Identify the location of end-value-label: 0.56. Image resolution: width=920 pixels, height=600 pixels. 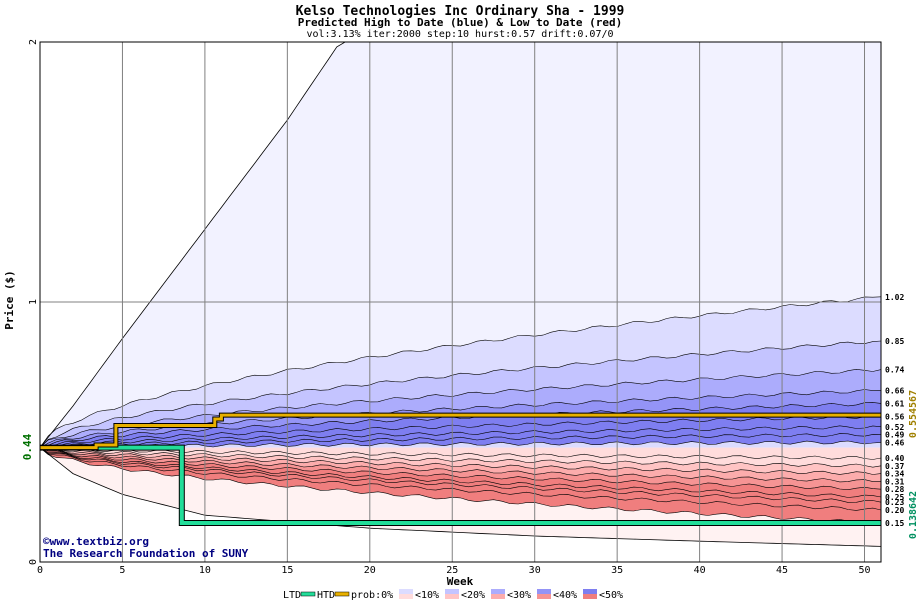
(894, 416).